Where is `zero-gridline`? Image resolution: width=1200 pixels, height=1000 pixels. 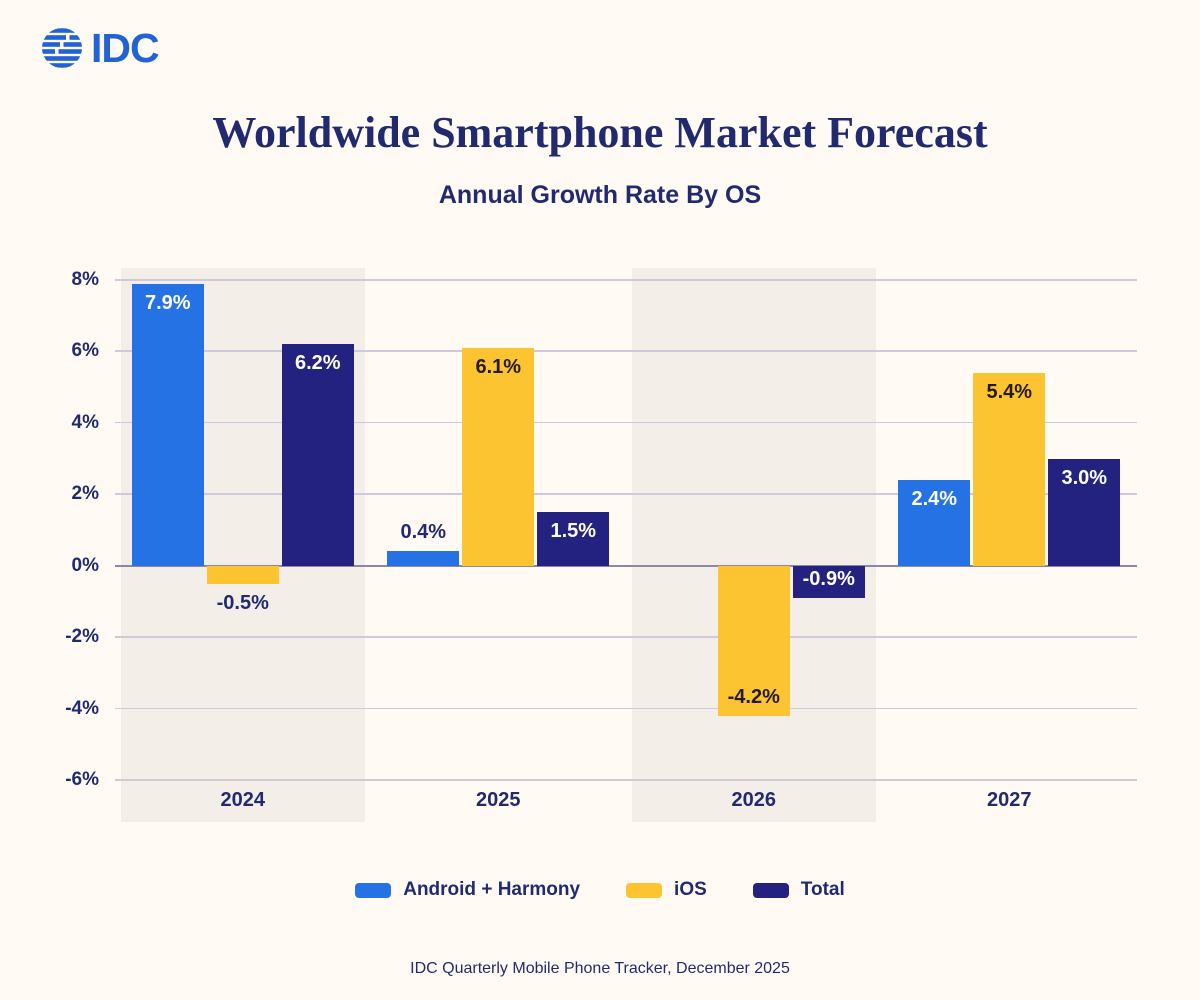
zero-gridline is located at coordinates (626, 565).